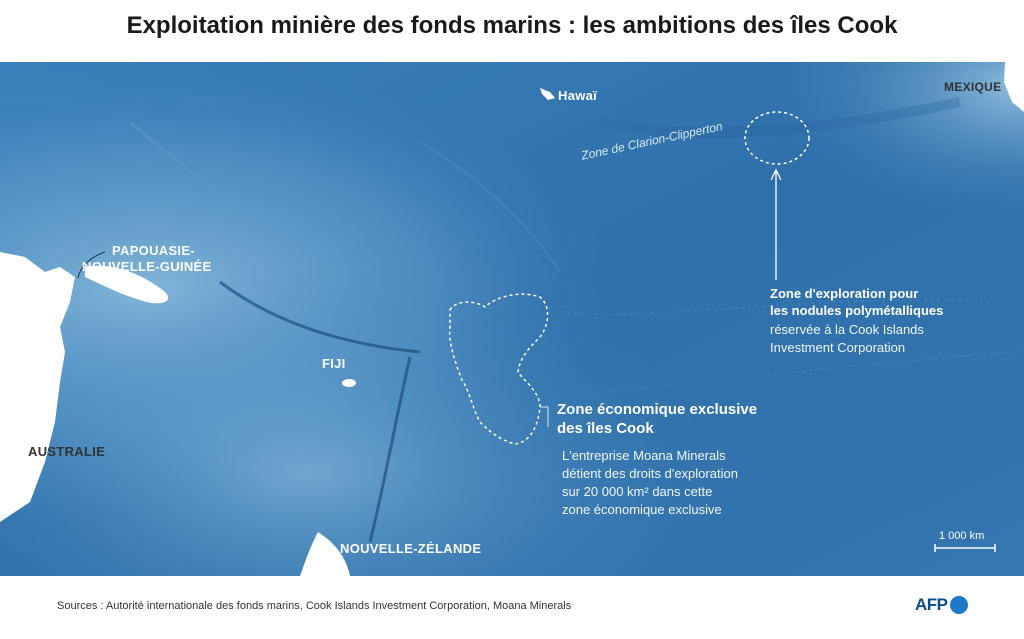 The height and width of the screenshot is (639, 1024). I want to click on new-zealand-label: NOUVELLE-ZÉLANDE, so click(411, 548).